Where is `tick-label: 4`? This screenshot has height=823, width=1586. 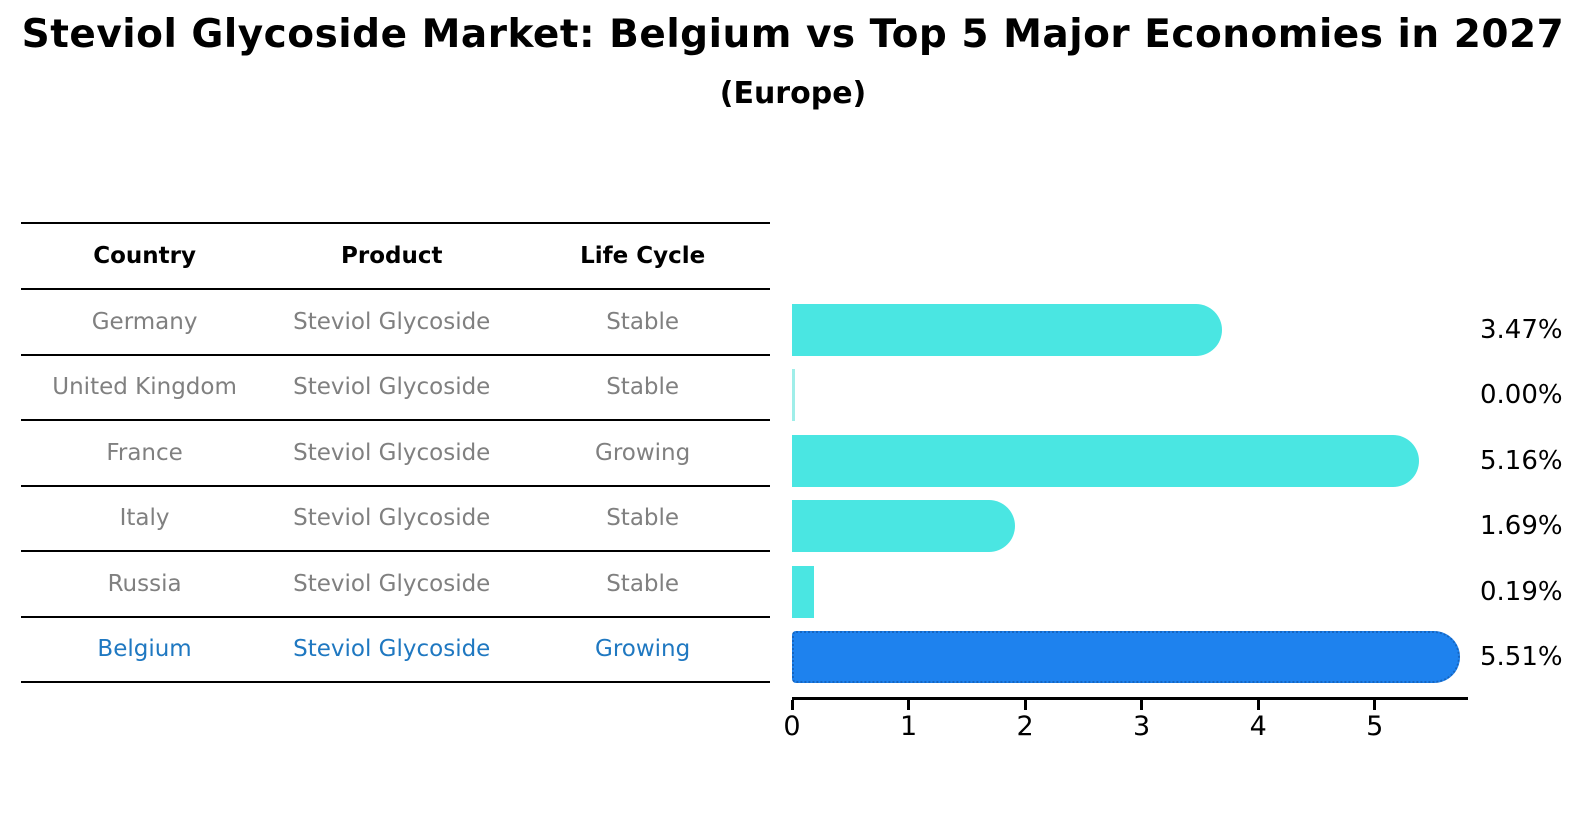
tick-label: 4 is located at coordinates (1258, 726).